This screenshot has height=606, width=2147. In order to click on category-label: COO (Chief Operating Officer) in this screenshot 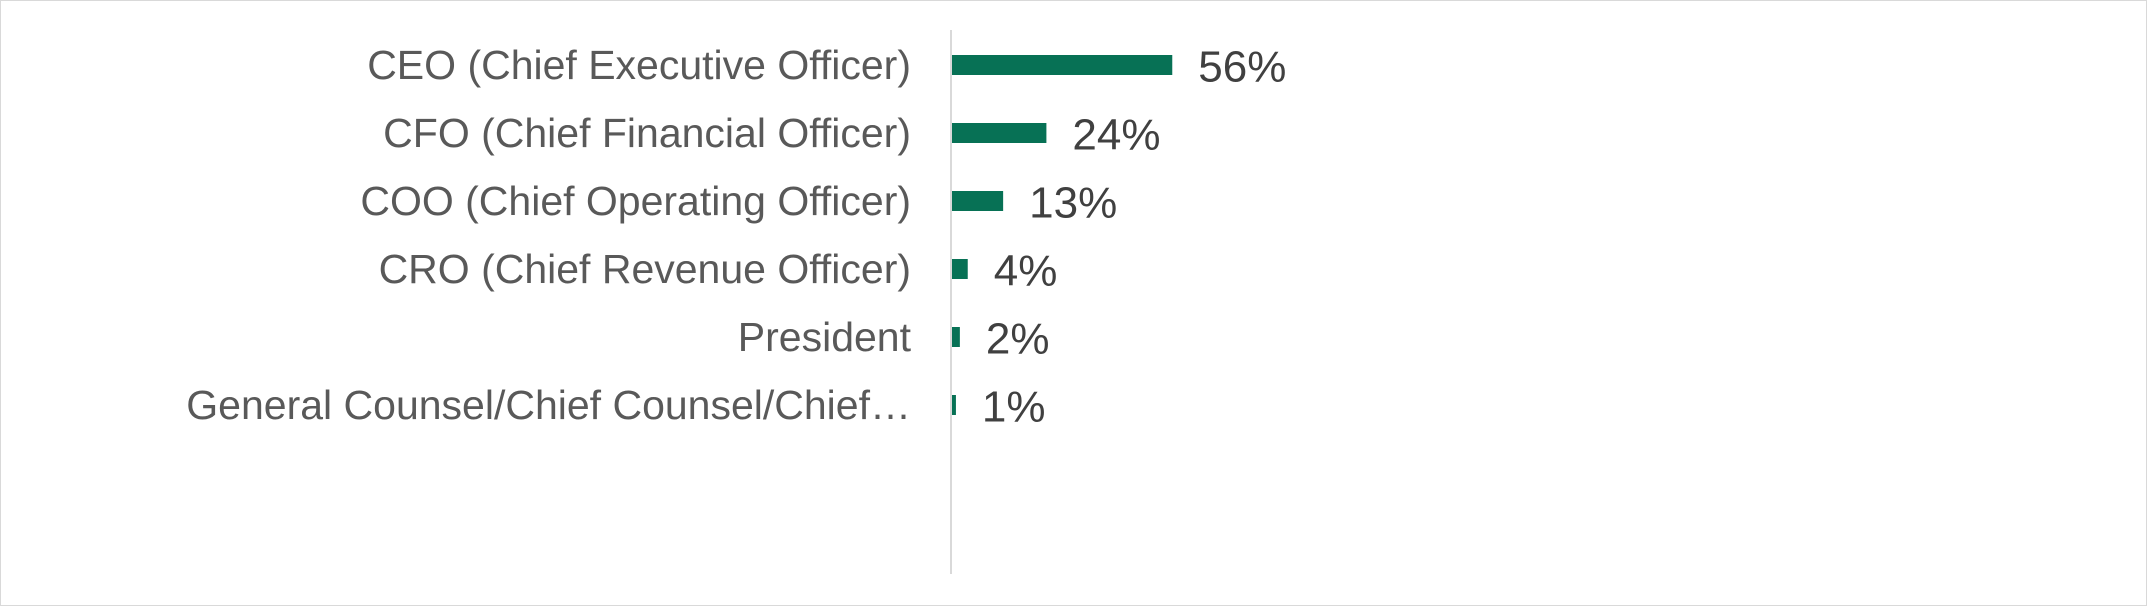, I will do `click(635, 201)`.